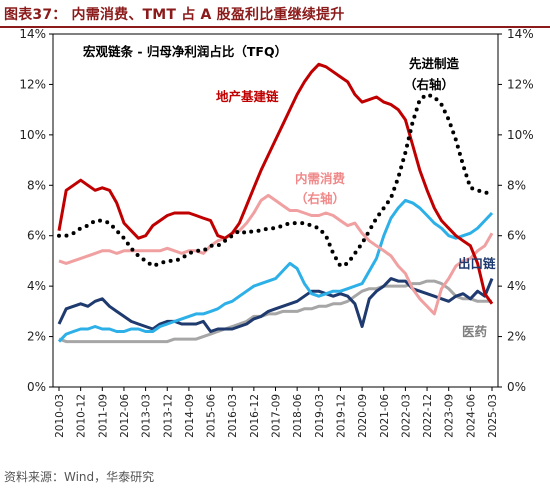 This screenshot has height=491, width=550. I want to click on x-tick-label: 2010-03, so click(60, 416).